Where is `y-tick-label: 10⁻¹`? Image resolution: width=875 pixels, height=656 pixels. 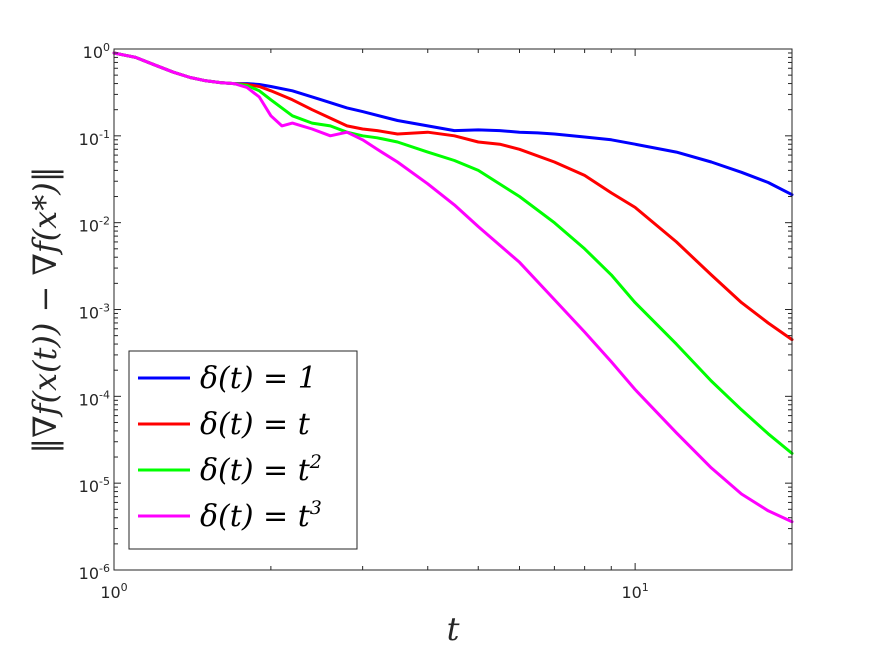
y-tick-label: 10⁻¹ is located at coordinates (94, 138).